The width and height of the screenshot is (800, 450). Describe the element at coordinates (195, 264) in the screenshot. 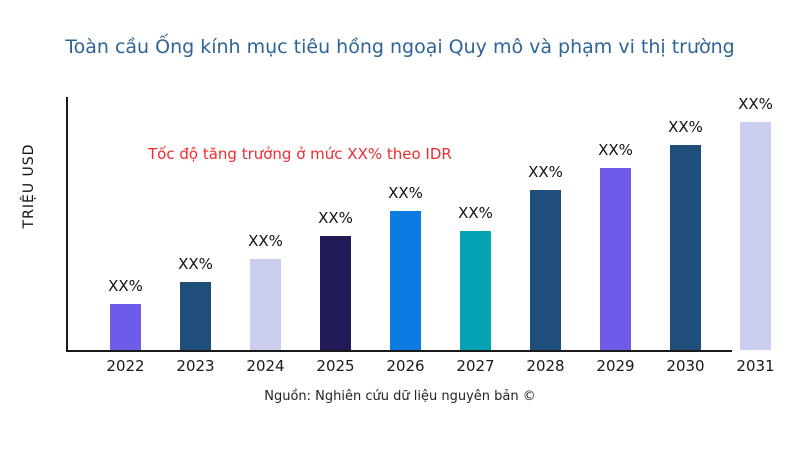

I see `bar-value-label-2023: XX%` at that location.